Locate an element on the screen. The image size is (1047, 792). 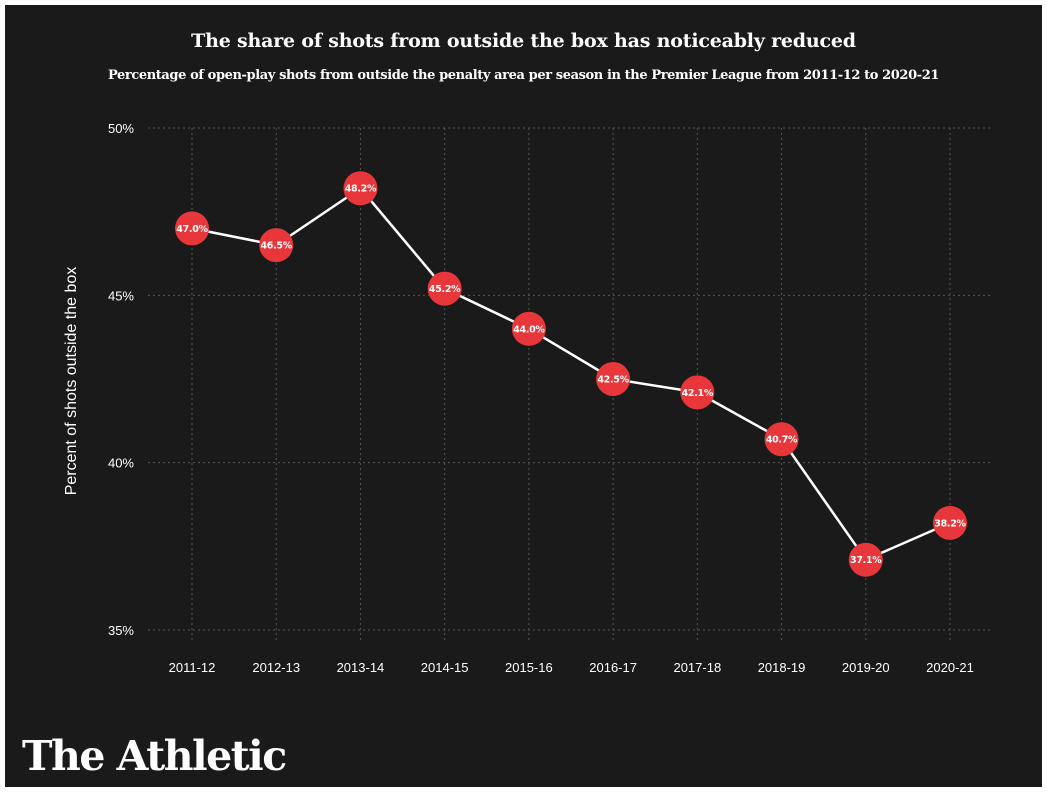
x-tick-label: 2015-16 is located at coordinates (529, 667).